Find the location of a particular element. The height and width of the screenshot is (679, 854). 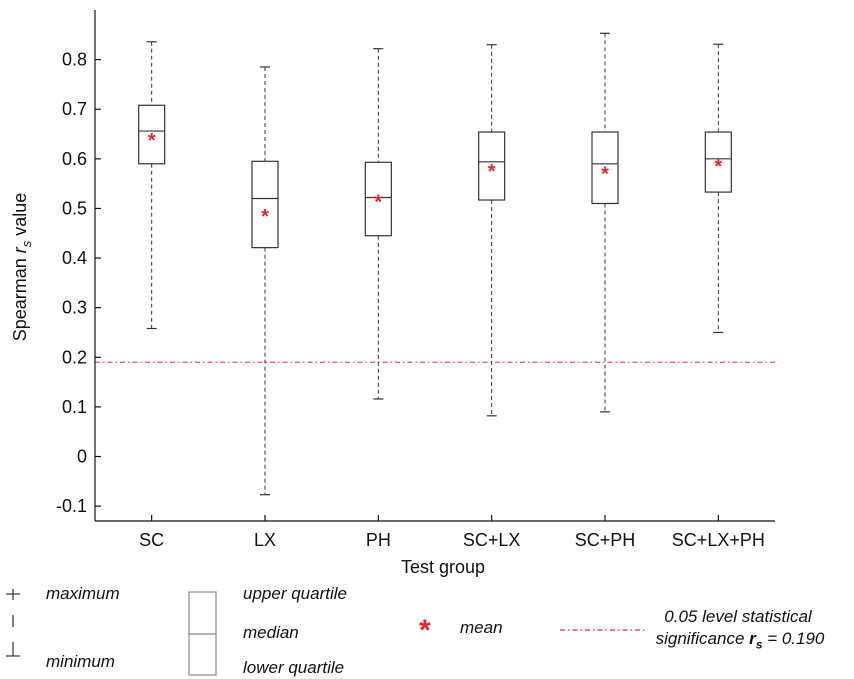

y-tick-label: 0.8 is located at coordinates (74, 60).